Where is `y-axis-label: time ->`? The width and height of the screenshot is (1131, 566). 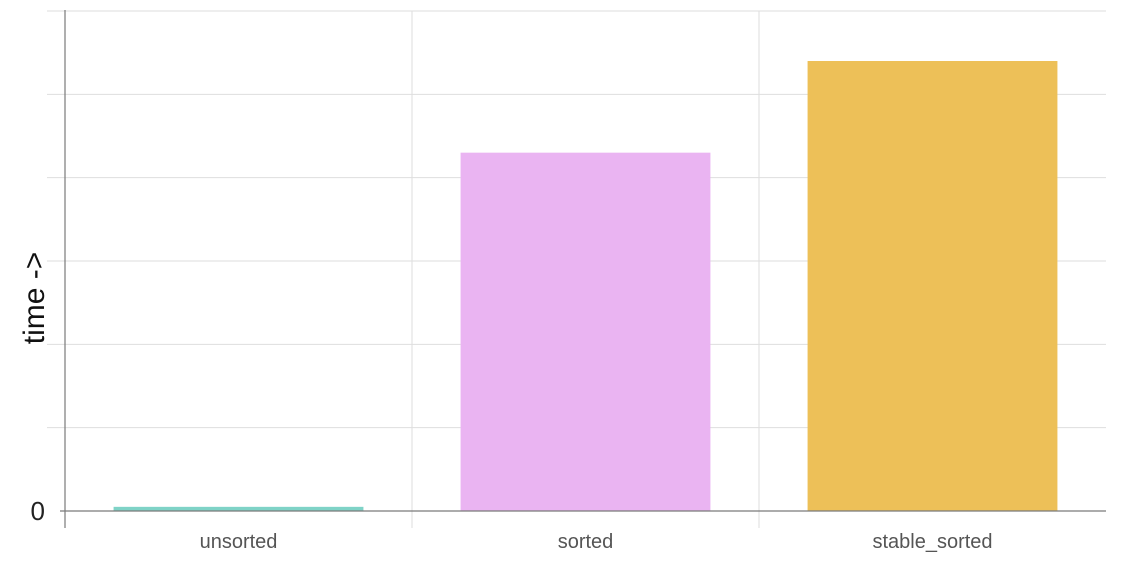
y-axis-label: time -> is located at coordinates (34, 298).